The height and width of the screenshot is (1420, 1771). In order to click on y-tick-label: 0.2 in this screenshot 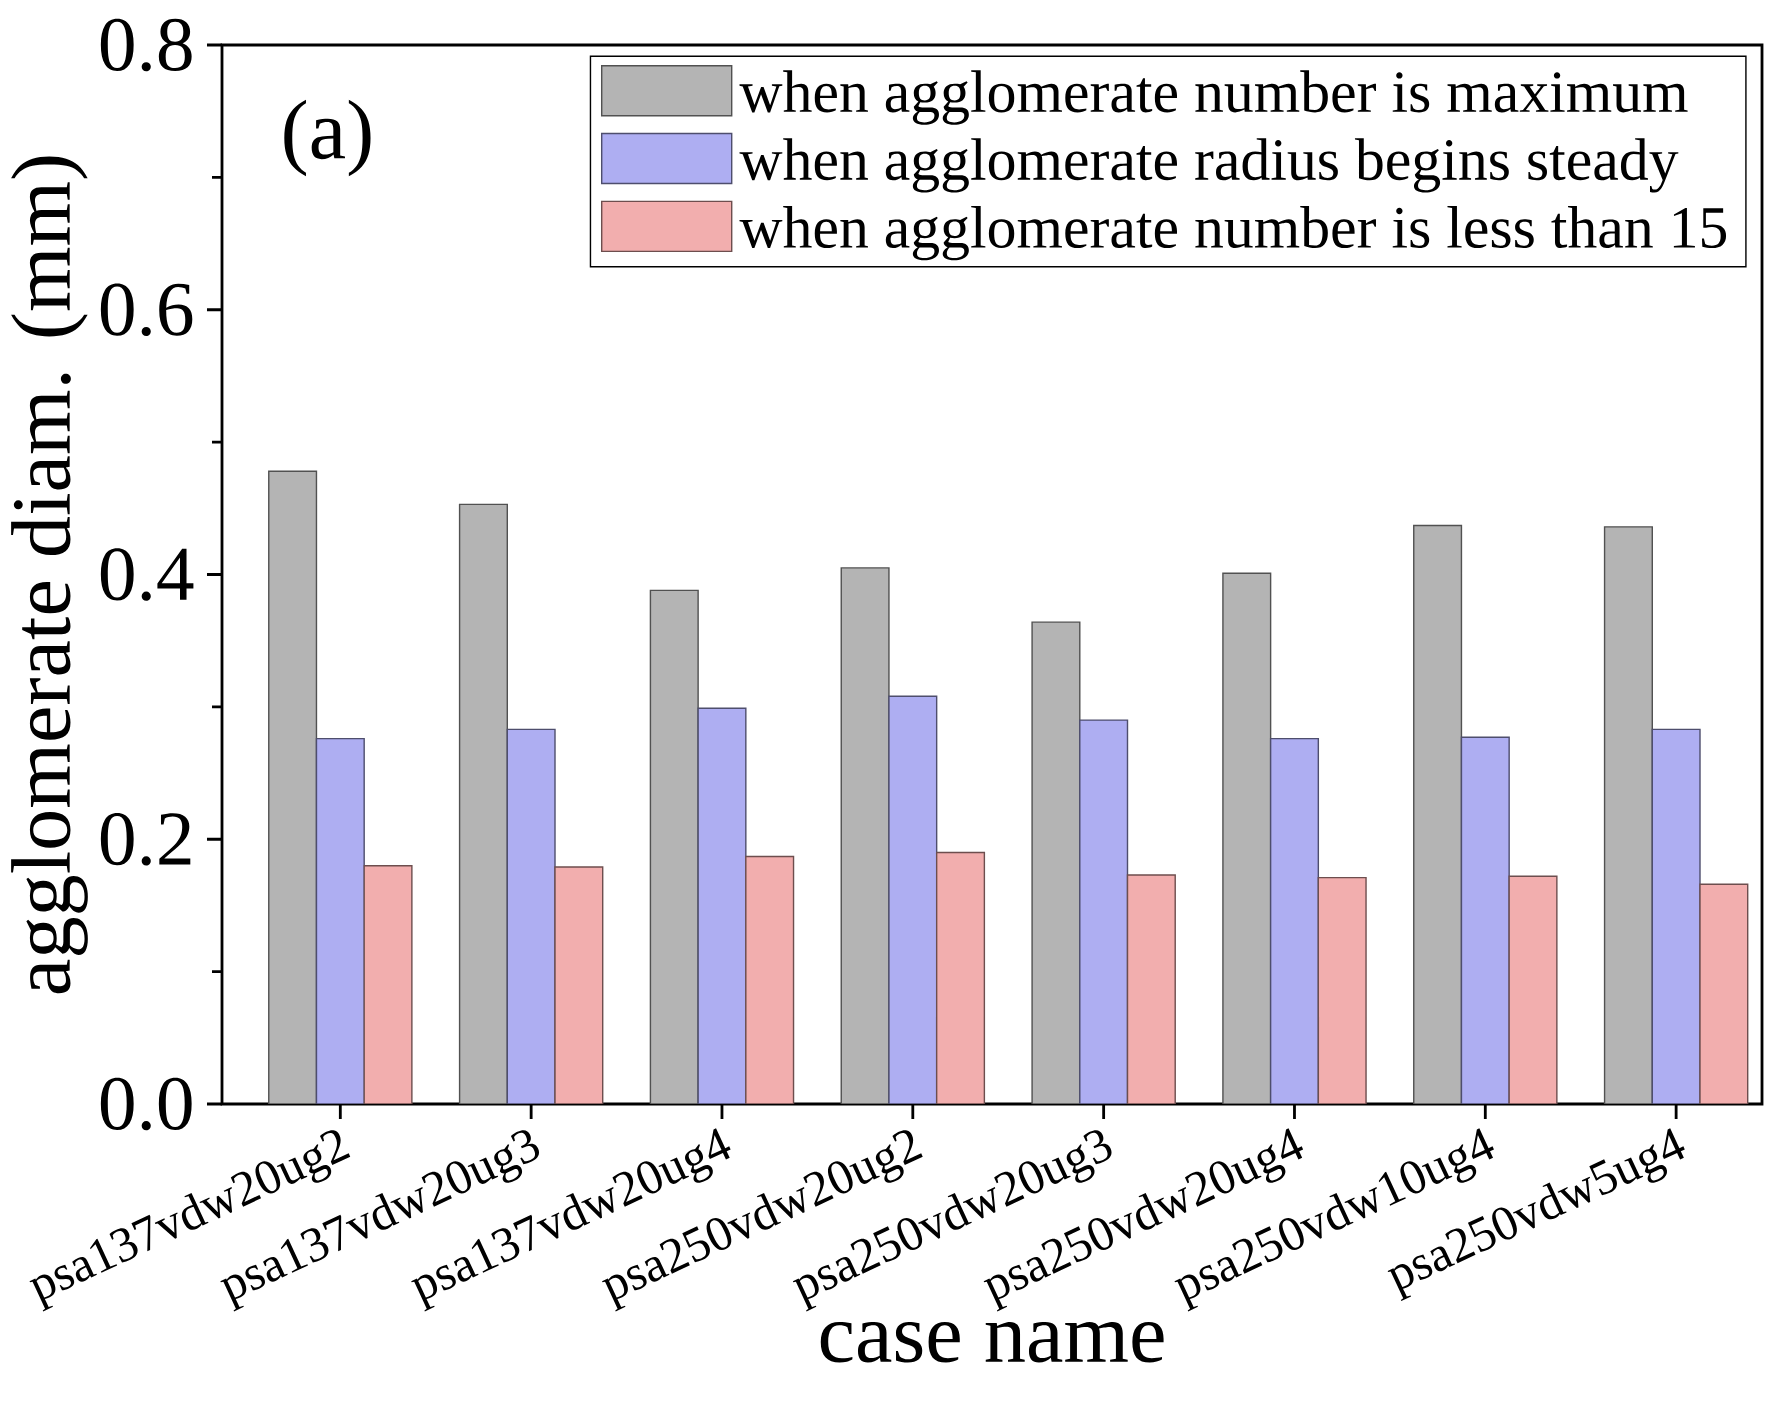, I will do `click(145, 839)`.